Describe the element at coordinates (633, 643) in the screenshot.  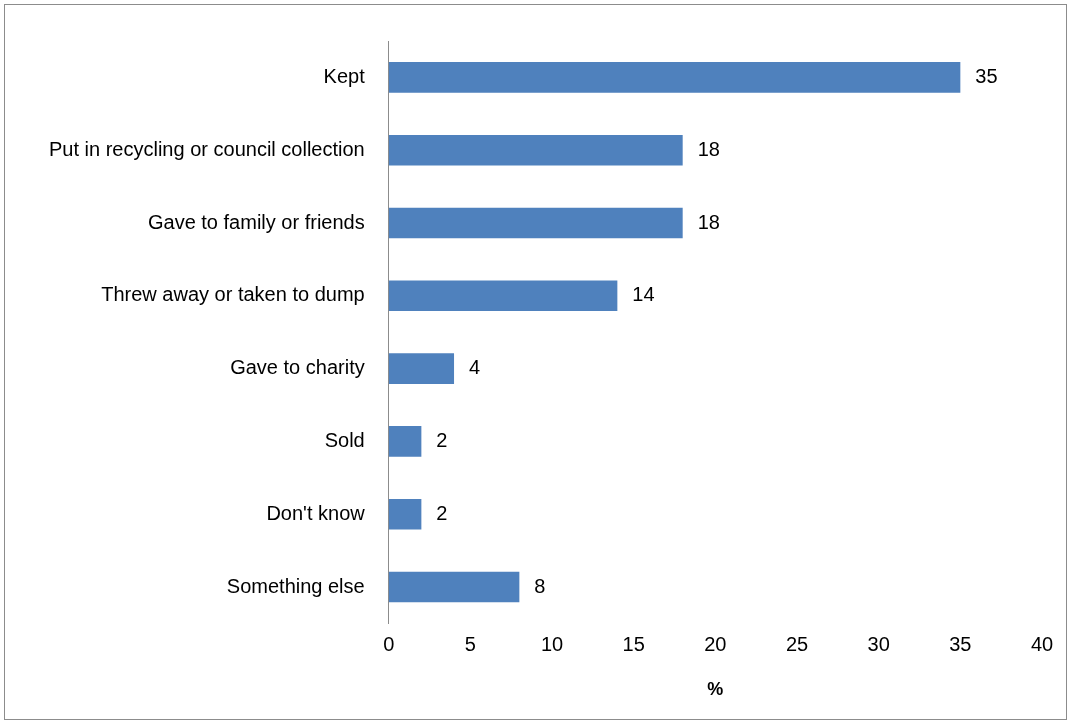
I see `x-tick-label: 15` at that location.